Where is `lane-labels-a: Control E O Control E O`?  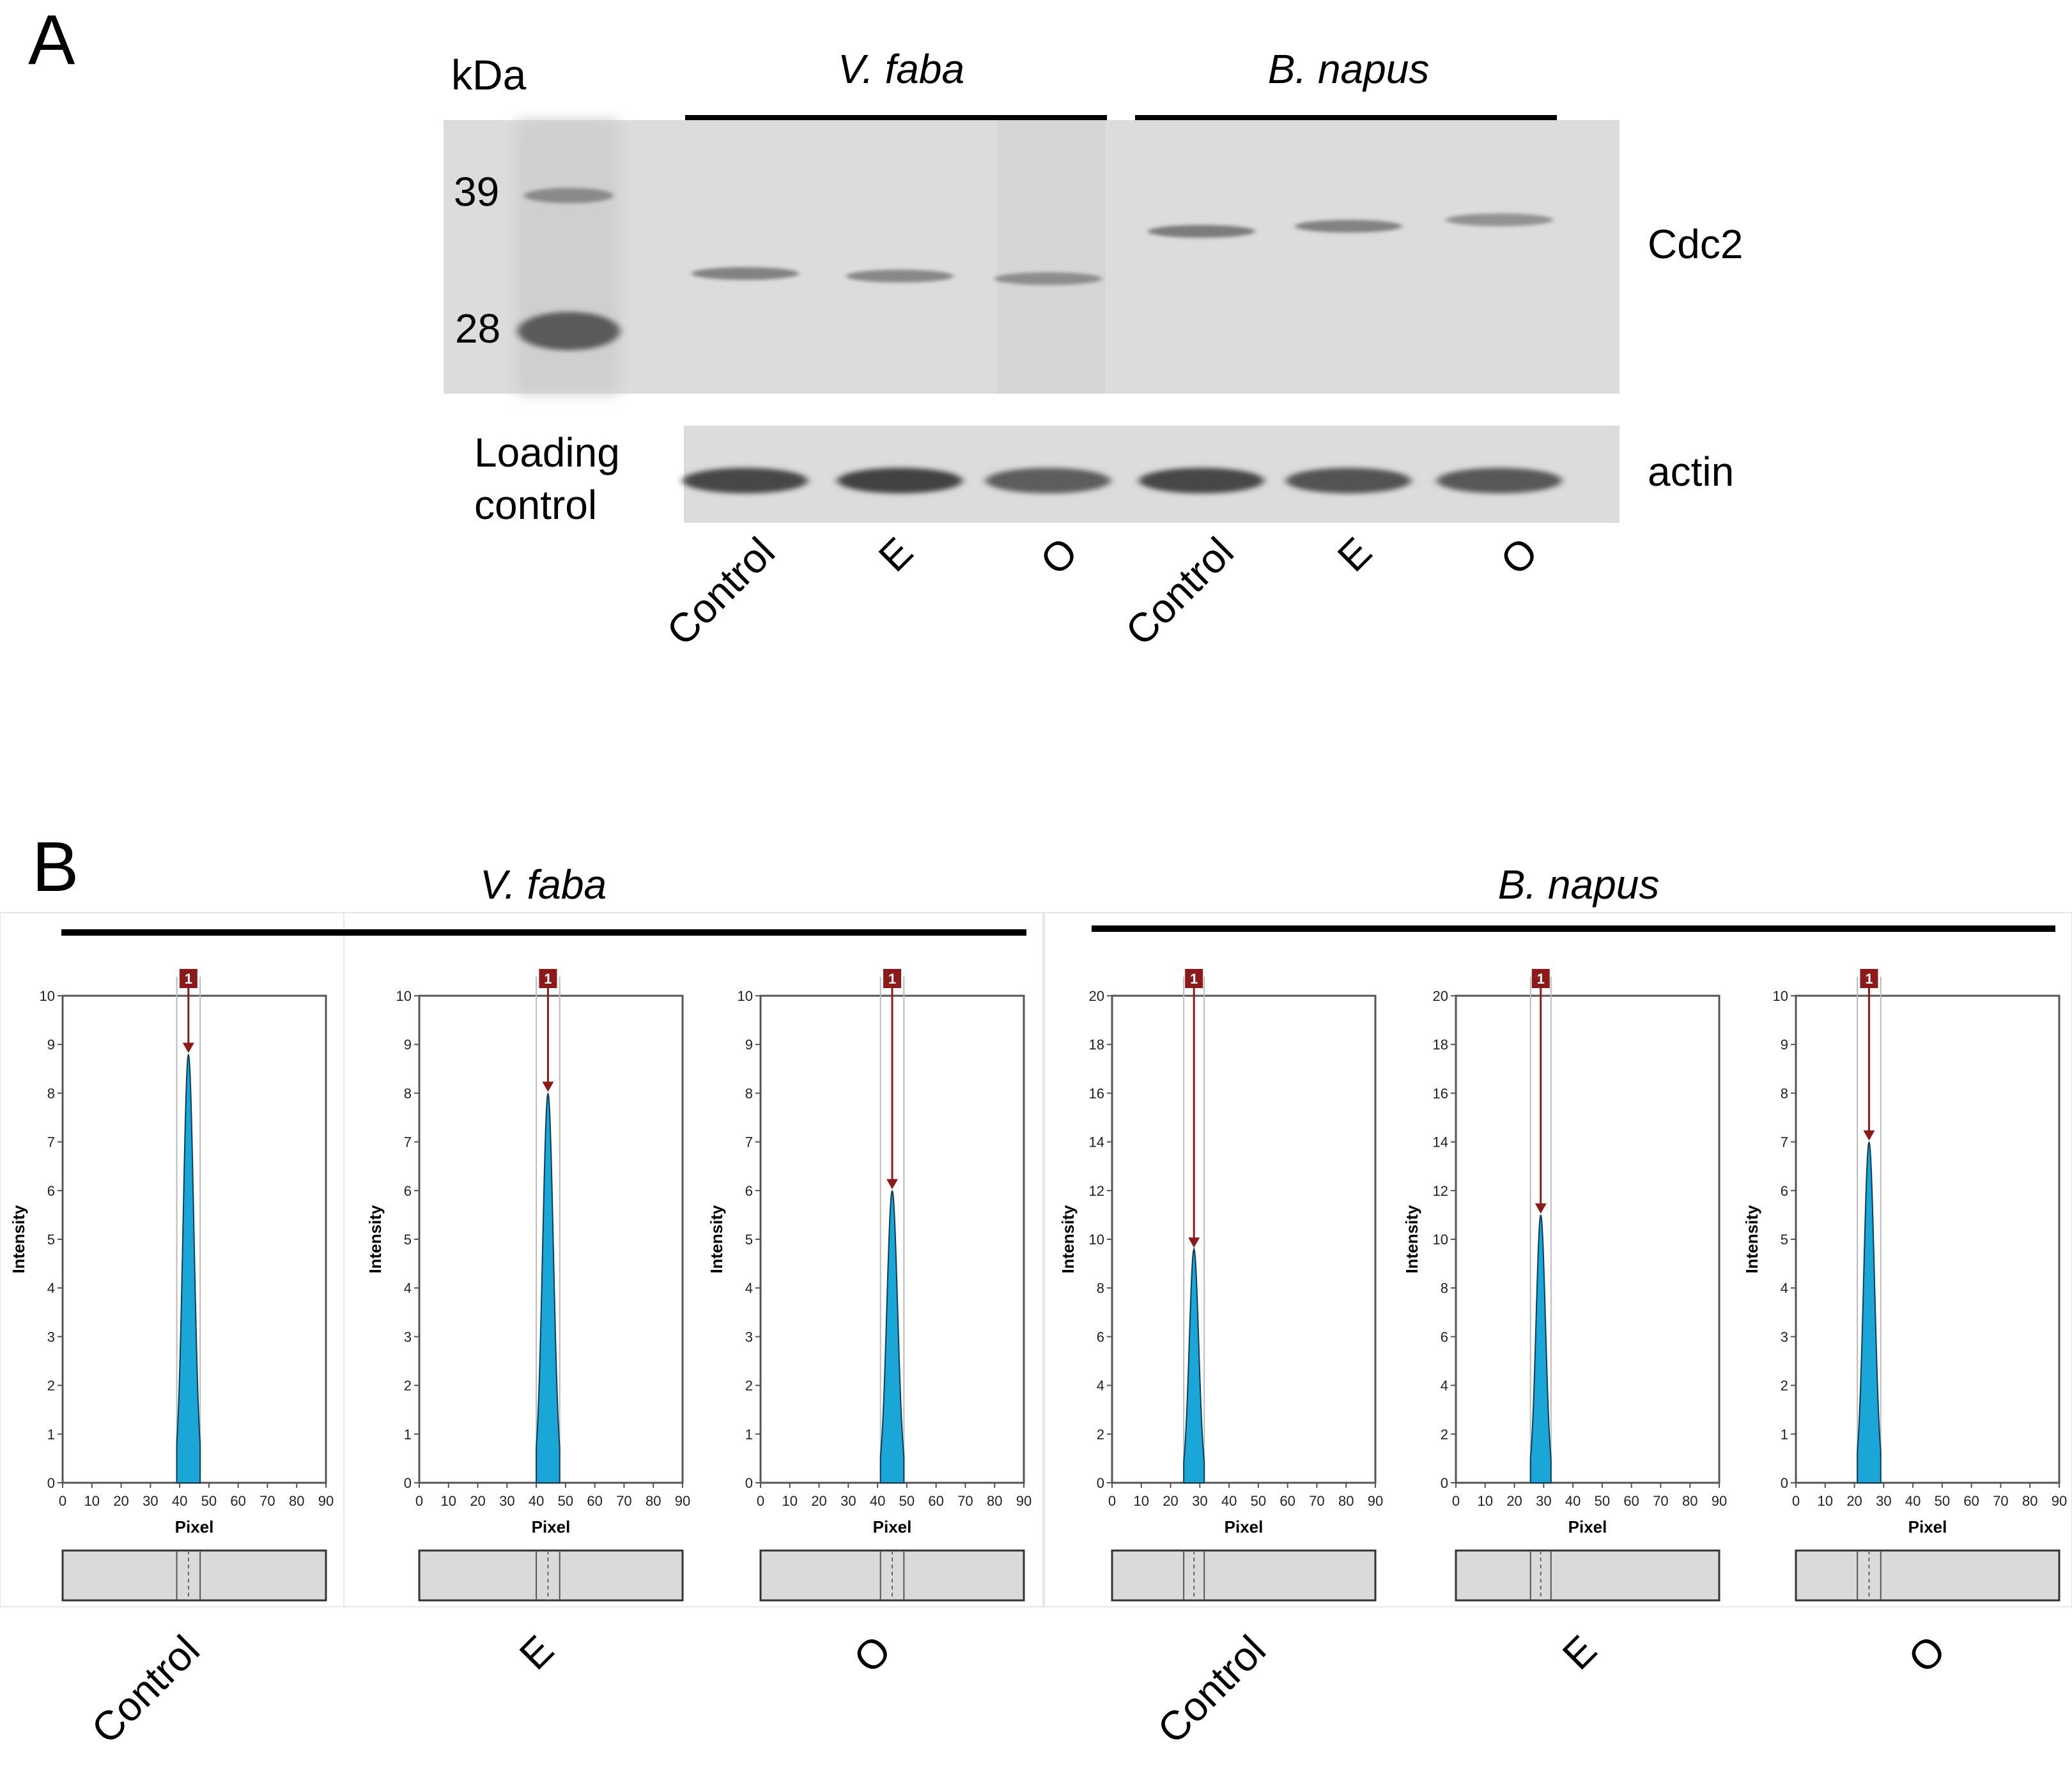 lane-labels-a: Control E O Control E O is located at coordinates (1102, 592).